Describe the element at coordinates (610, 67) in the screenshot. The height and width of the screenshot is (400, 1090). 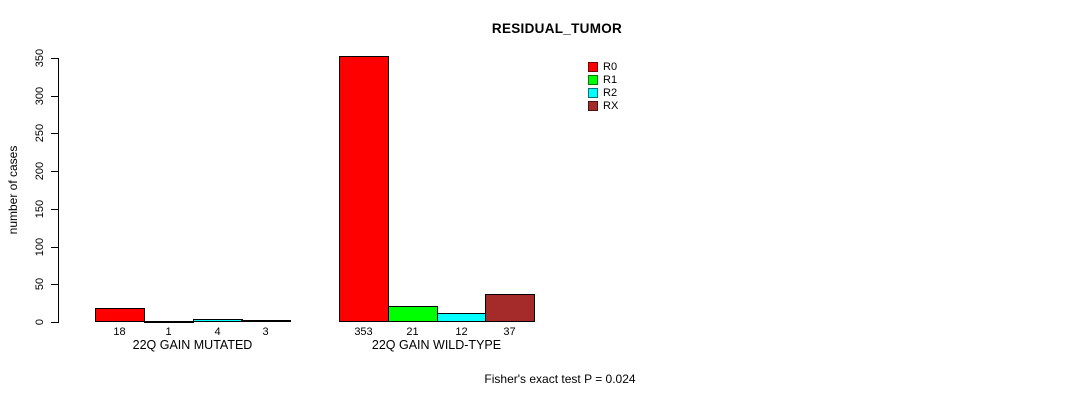
I see `legend-label-r0: R0` at that location.